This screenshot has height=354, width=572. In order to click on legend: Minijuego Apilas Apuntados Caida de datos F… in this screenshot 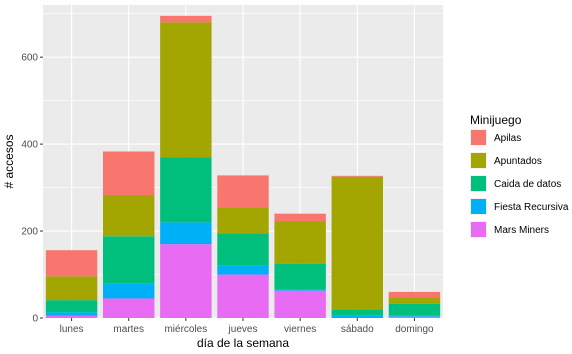, I will do `click(519, 175)`.